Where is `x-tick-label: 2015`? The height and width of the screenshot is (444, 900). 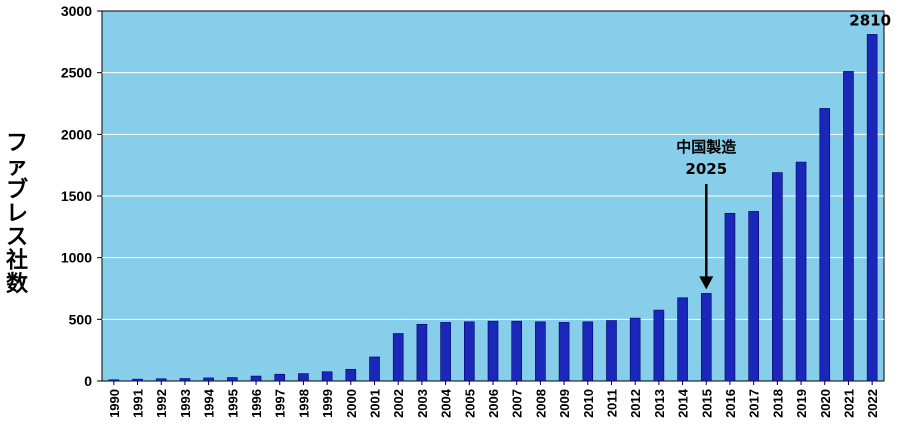 x-tick-label: 2015 is located at coordinates (706, 403).